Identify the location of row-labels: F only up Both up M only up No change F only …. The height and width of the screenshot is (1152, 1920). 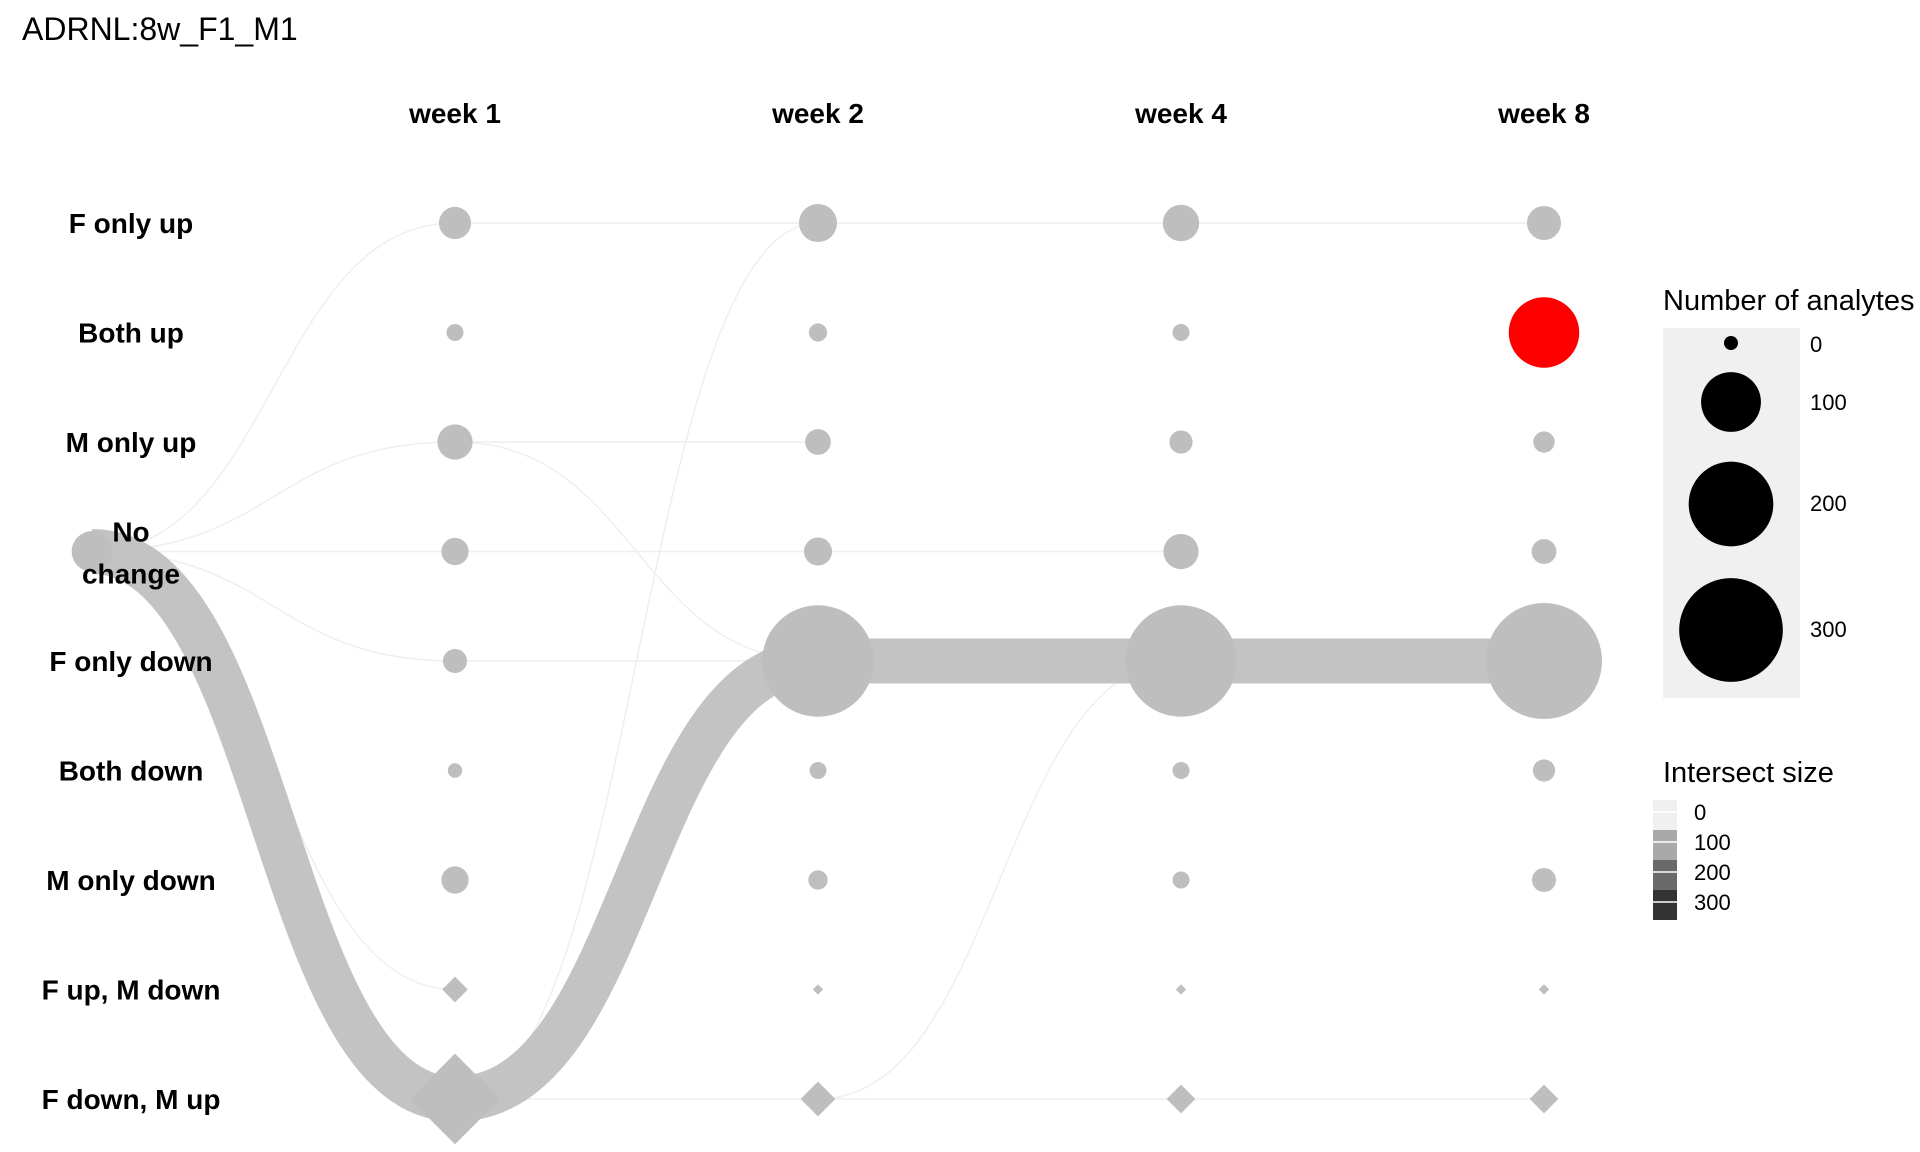
(131, 661).